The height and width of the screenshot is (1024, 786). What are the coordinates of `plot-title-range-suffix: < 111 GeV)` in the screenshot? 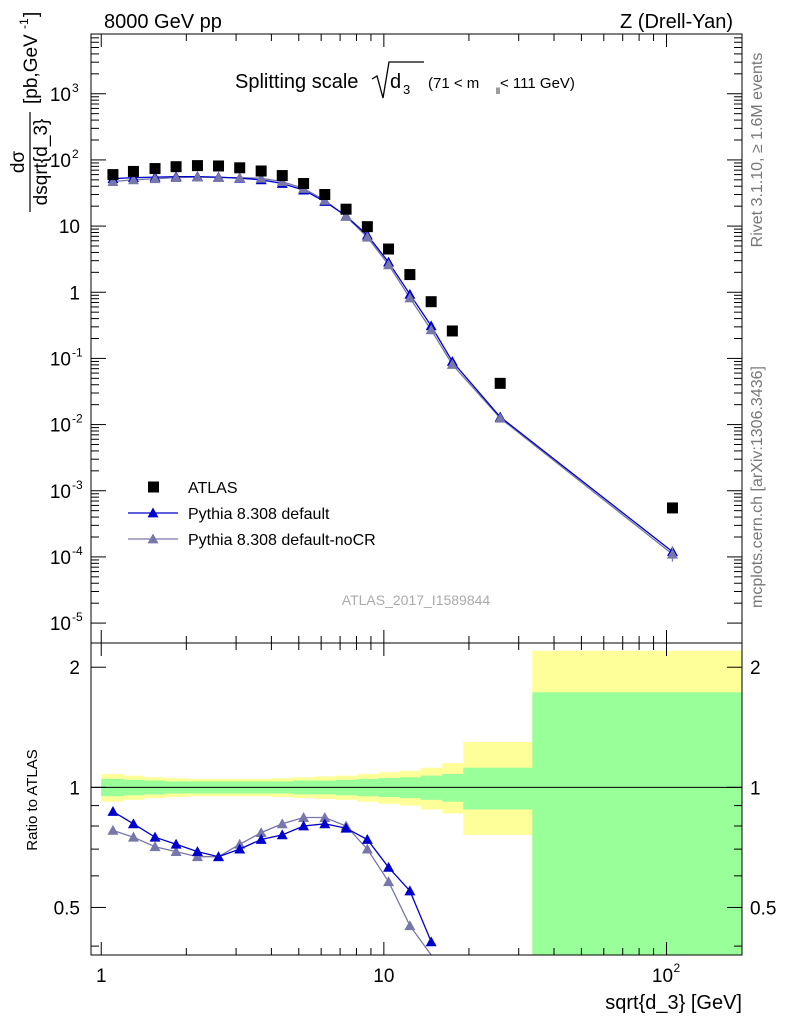 It's located at (537, 83).